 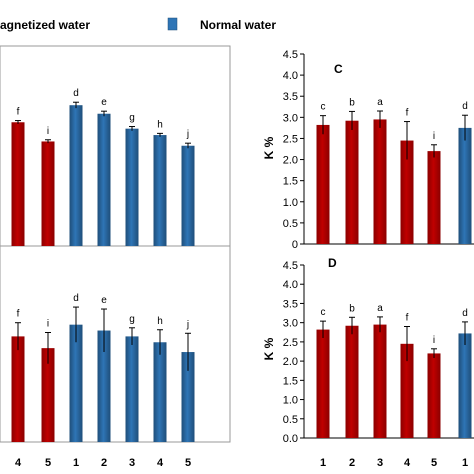 I want to click on panel-c-y-tick-label: 1.0, so click(x=290, y=203).